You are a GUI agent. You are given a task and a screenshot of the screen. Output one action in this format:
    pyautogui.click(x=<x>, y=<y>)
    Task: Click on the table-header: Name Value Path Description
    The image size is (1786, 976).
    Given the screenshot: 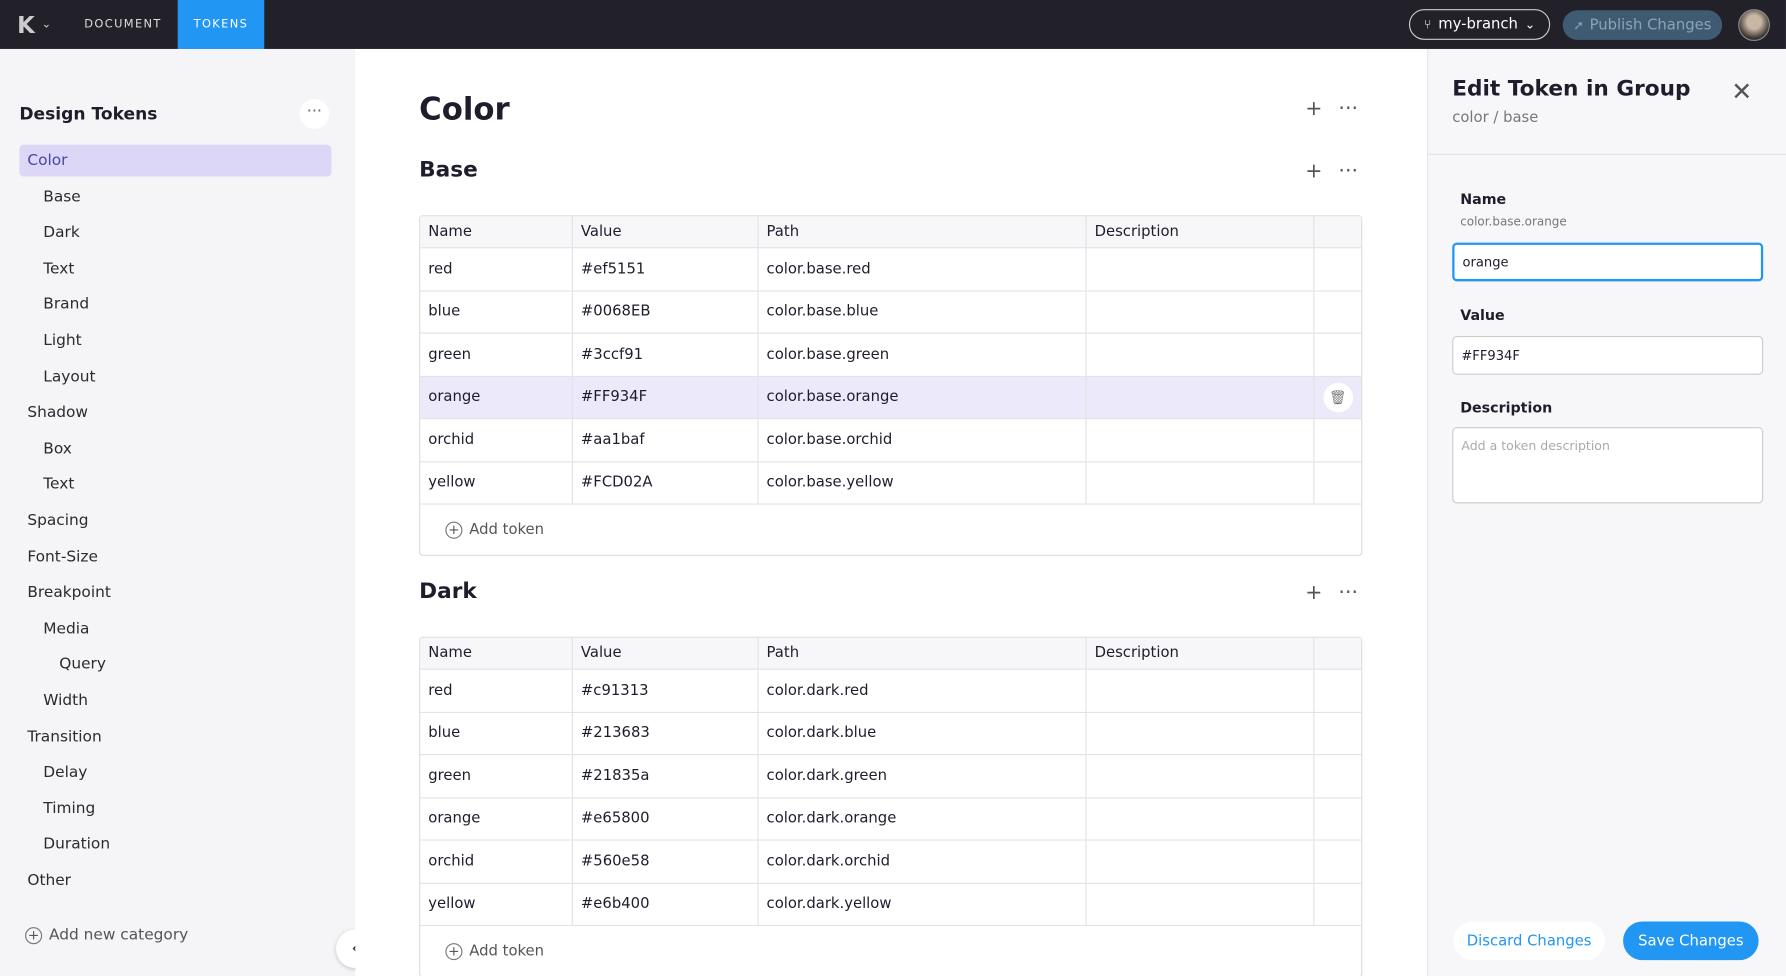 What is the action you would take?
    pyautogui.click(x=891, y=232)
    